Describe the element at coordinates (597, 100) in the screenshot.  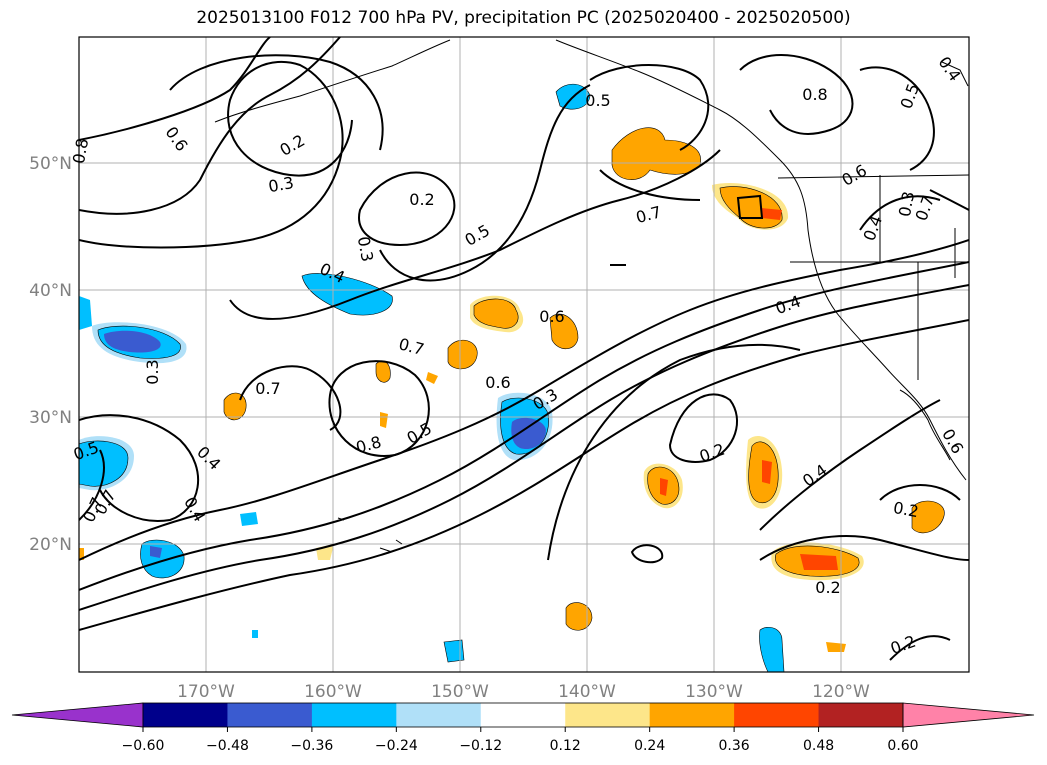
I see `contour-label: 0.5` at that location.